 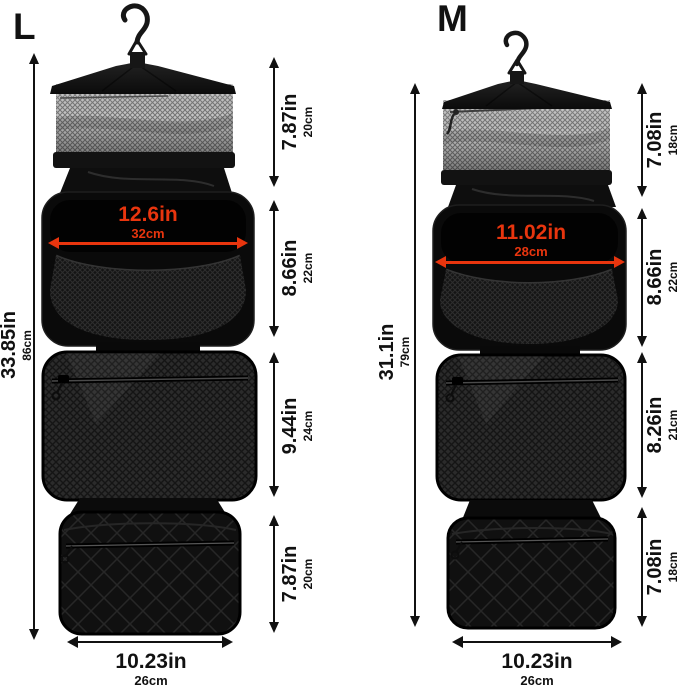 What do you see at coordinates (405, 352) in the screenshot?
I see `total-height-cm-m: 79cm` at bounding box center [405, 352].